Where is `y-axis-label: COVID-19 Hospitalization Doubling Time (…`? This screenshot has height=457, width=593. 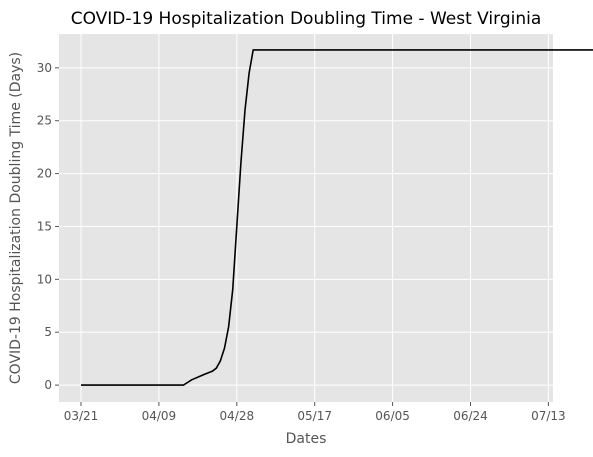
y-axis-label: COVID-19 Hospitalization Doubling Time (… is located at coordinates (16, 218).